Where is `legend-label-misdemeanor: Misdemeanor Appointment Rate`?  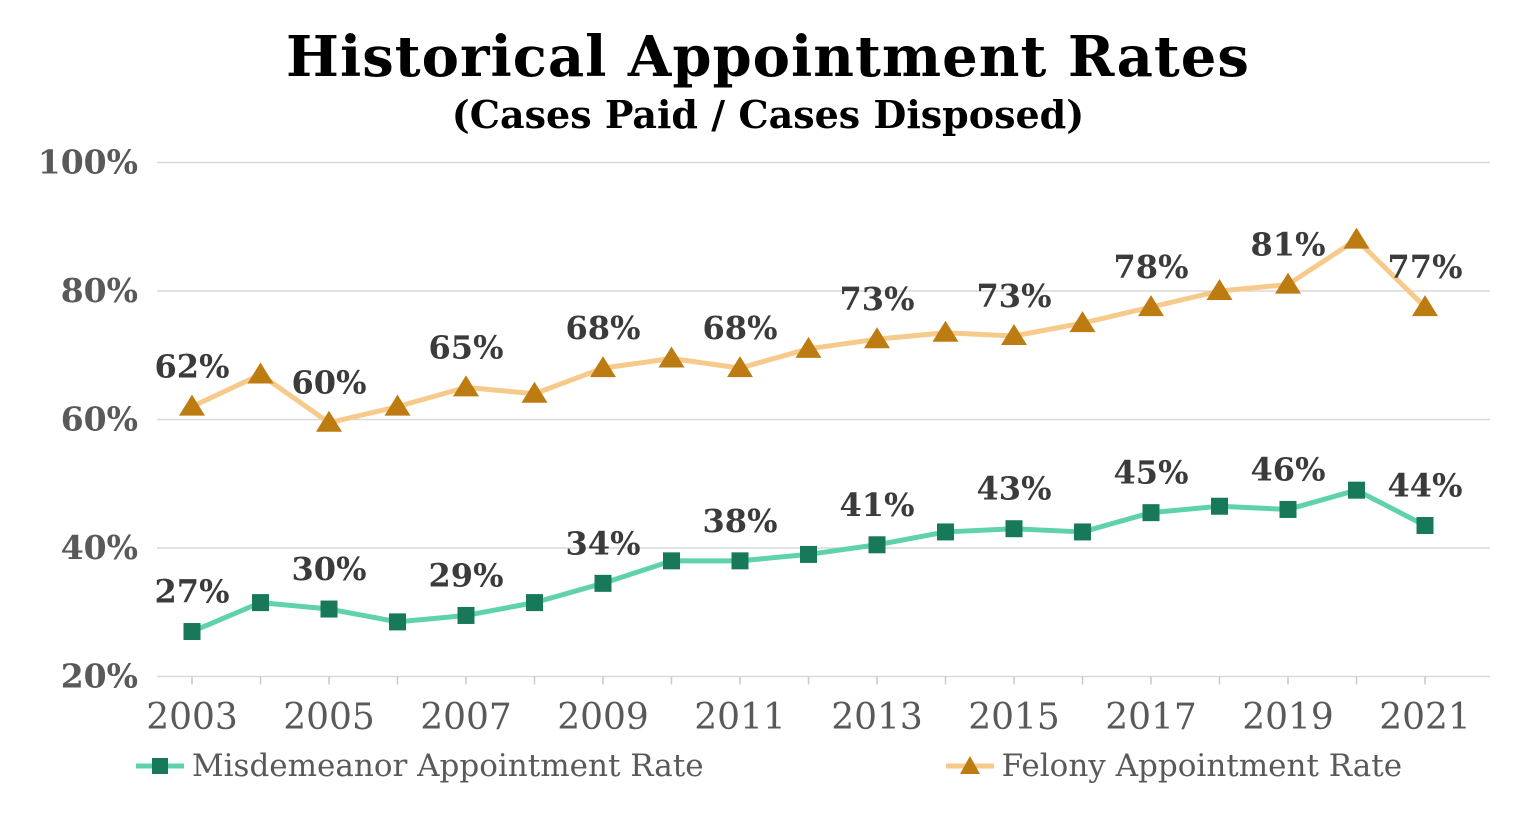
legend-label-misdemeanor: Misdemeanor Appointment Rate is located at coordinates (447, 766).